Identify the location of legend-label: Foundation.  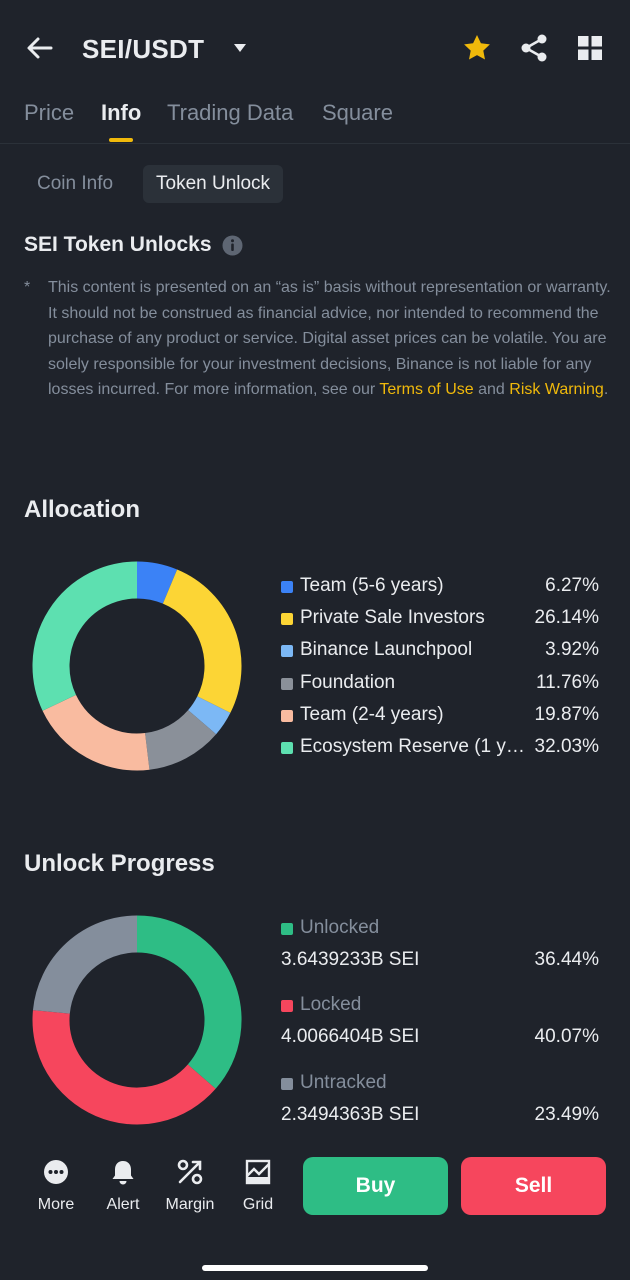
(348, 682).